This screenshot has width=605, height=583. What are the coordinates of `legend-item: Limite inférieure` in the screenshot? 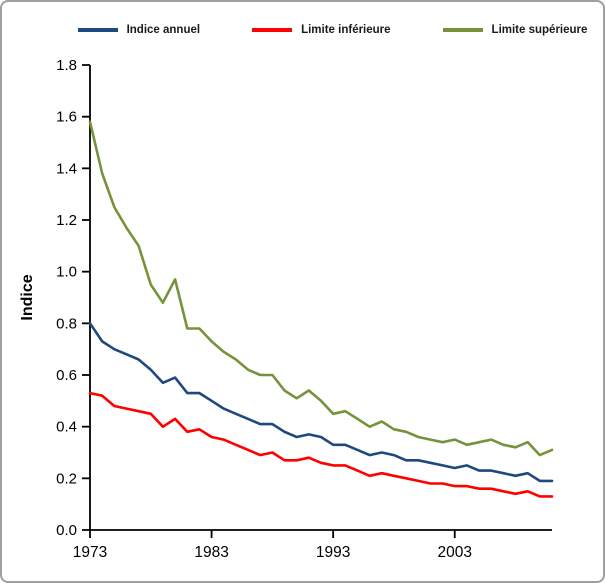 It's located at (321, 30).